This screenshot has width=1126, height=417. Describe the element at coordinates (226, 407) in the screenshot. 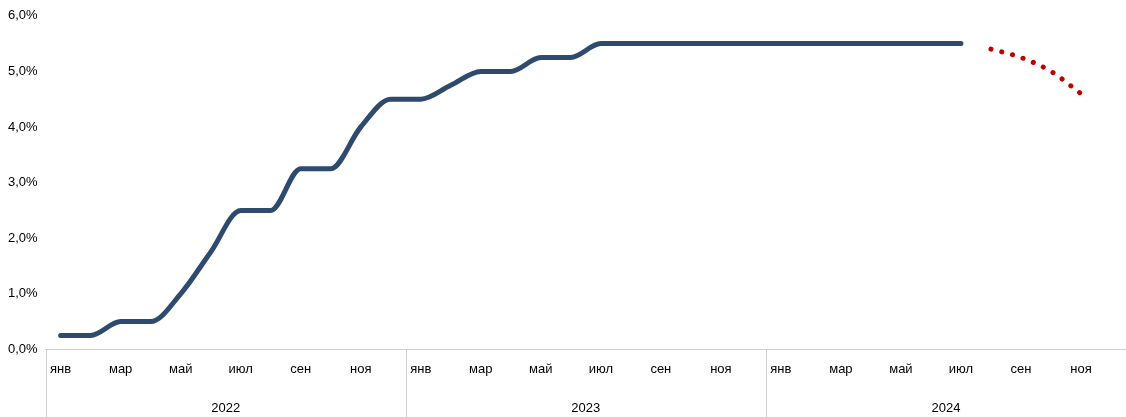

I see `text: 2022` at that location.